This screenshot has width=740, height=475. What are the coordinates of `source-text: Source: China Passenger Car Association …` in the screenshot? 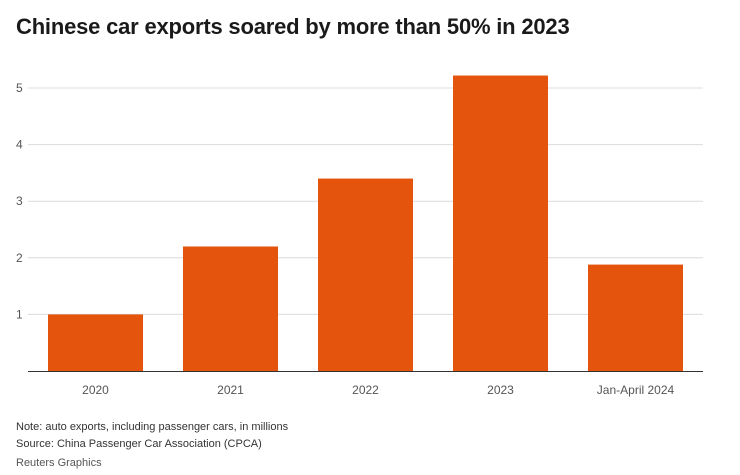 It's located at (139, 444).